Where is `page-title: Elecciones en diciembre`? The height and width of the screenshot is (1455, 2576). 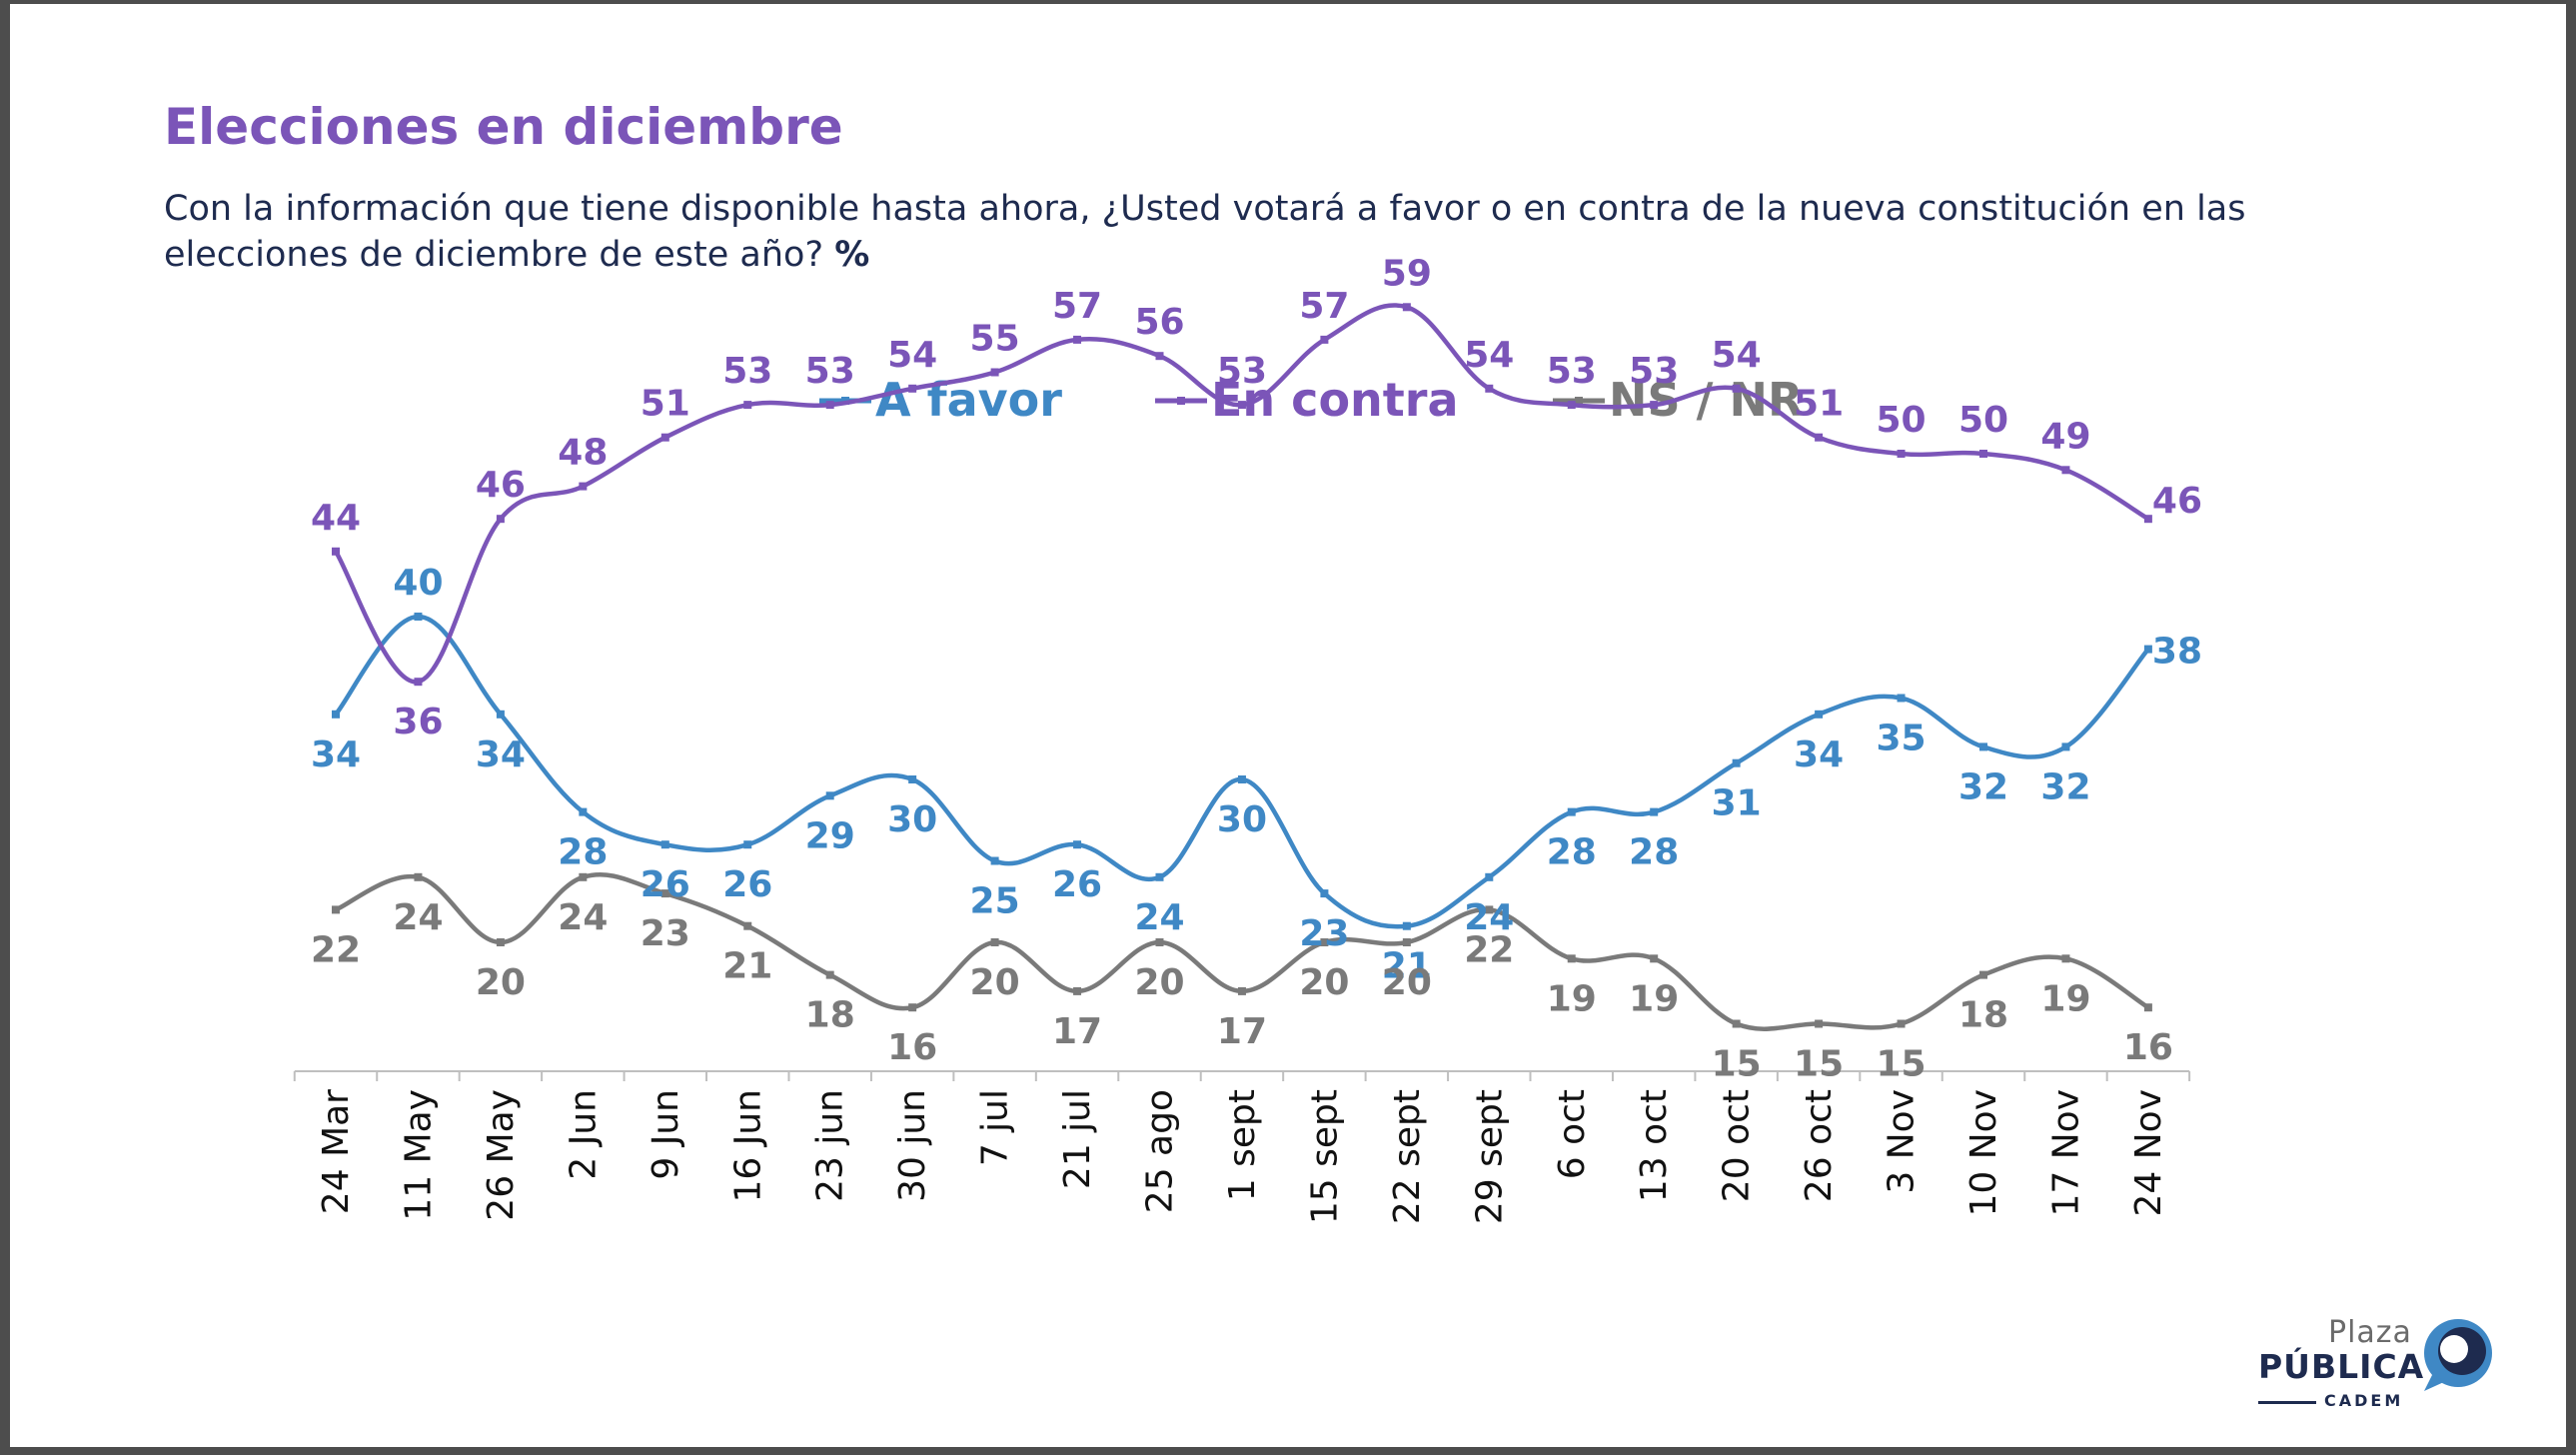 page-title: Elecciones en diciembre is located at coordinates (503, 127).